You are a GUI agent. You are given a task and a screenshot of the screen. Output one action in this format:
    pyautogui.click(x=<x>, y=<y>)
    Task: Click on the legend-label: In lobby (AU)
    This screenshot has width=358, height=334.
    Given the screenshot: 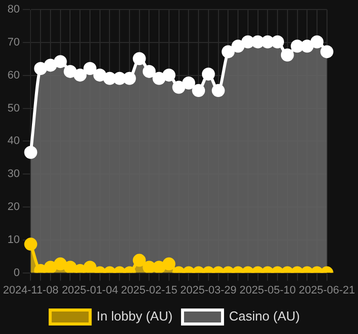 What is the action you would take?
    pyautogui.click(x=134, y=316)
    